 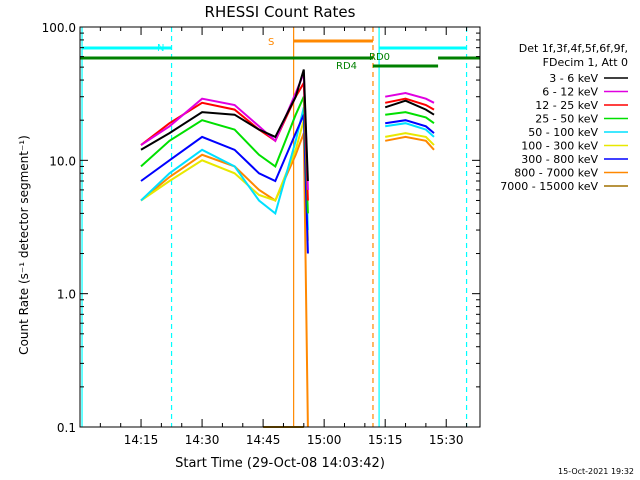 I want to click on legend-label-8: 7000 - 15000 keV, so click(x=549, y=186).